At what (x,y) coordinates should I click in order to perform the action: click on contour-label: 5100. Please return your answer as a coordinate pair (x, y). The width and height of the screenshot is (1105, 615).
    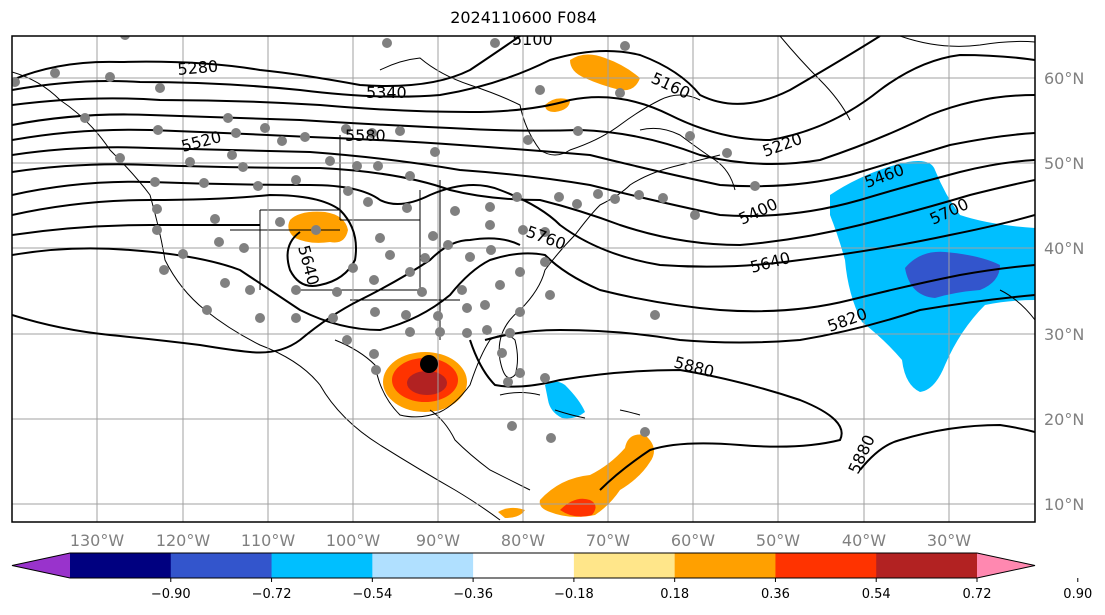
    Looking at the image, I should click on (532, 39).